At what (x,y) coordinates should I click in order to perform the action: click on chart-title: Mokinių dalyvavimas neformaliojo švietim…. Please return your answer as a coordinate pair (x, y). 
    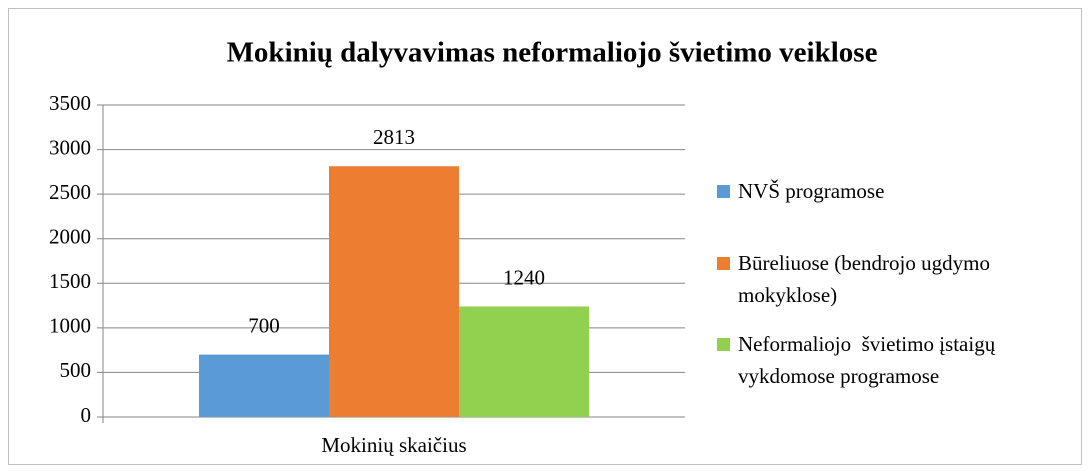
    Looking at the image, I should click on (552, 53).